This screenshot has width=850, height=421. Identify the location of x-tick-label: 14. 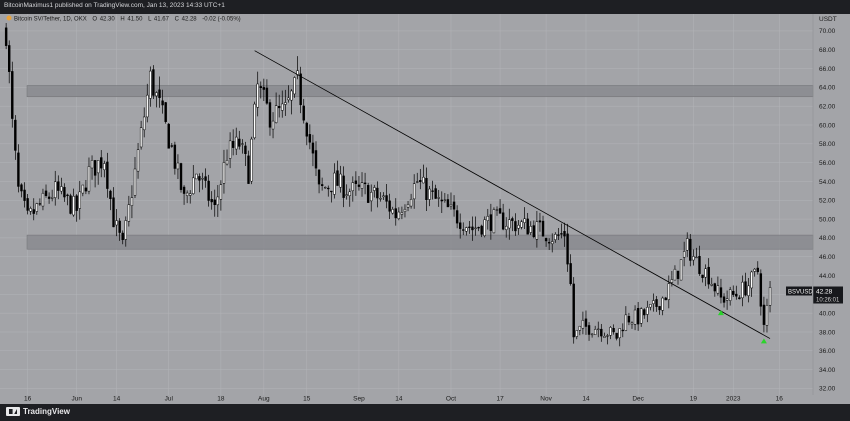
(399, 399).